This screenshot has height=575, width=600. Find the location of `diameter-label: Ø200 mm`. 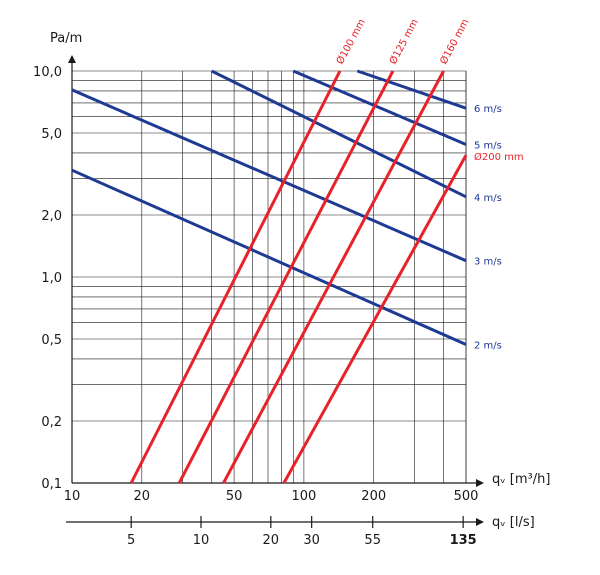

diameter-label: Ø200 mm is located at coordinates (499, 157).